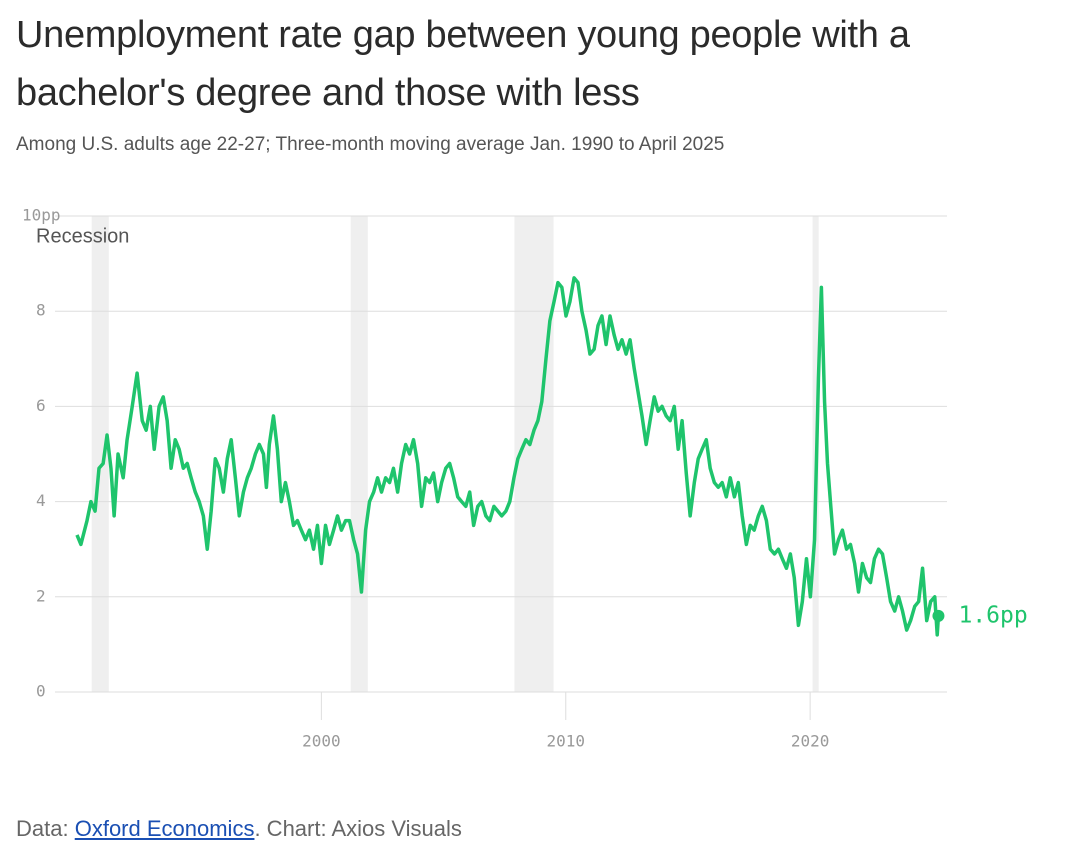 This screenshot has height=864, width=1080. I want to click on y-tick-label: 0, so click(41, 691).